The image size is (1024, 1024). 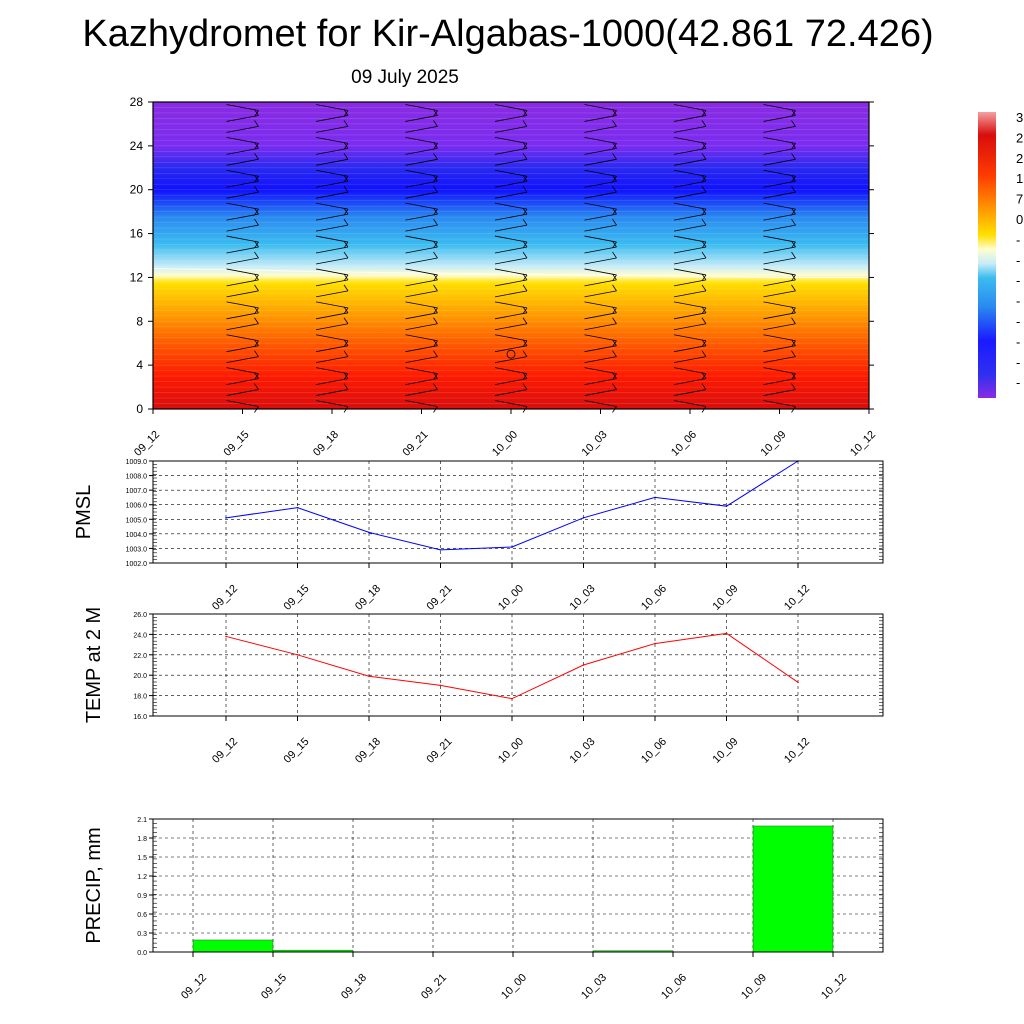 I want to click on x-tick-label: 10_09, so click(x=774, y=444).